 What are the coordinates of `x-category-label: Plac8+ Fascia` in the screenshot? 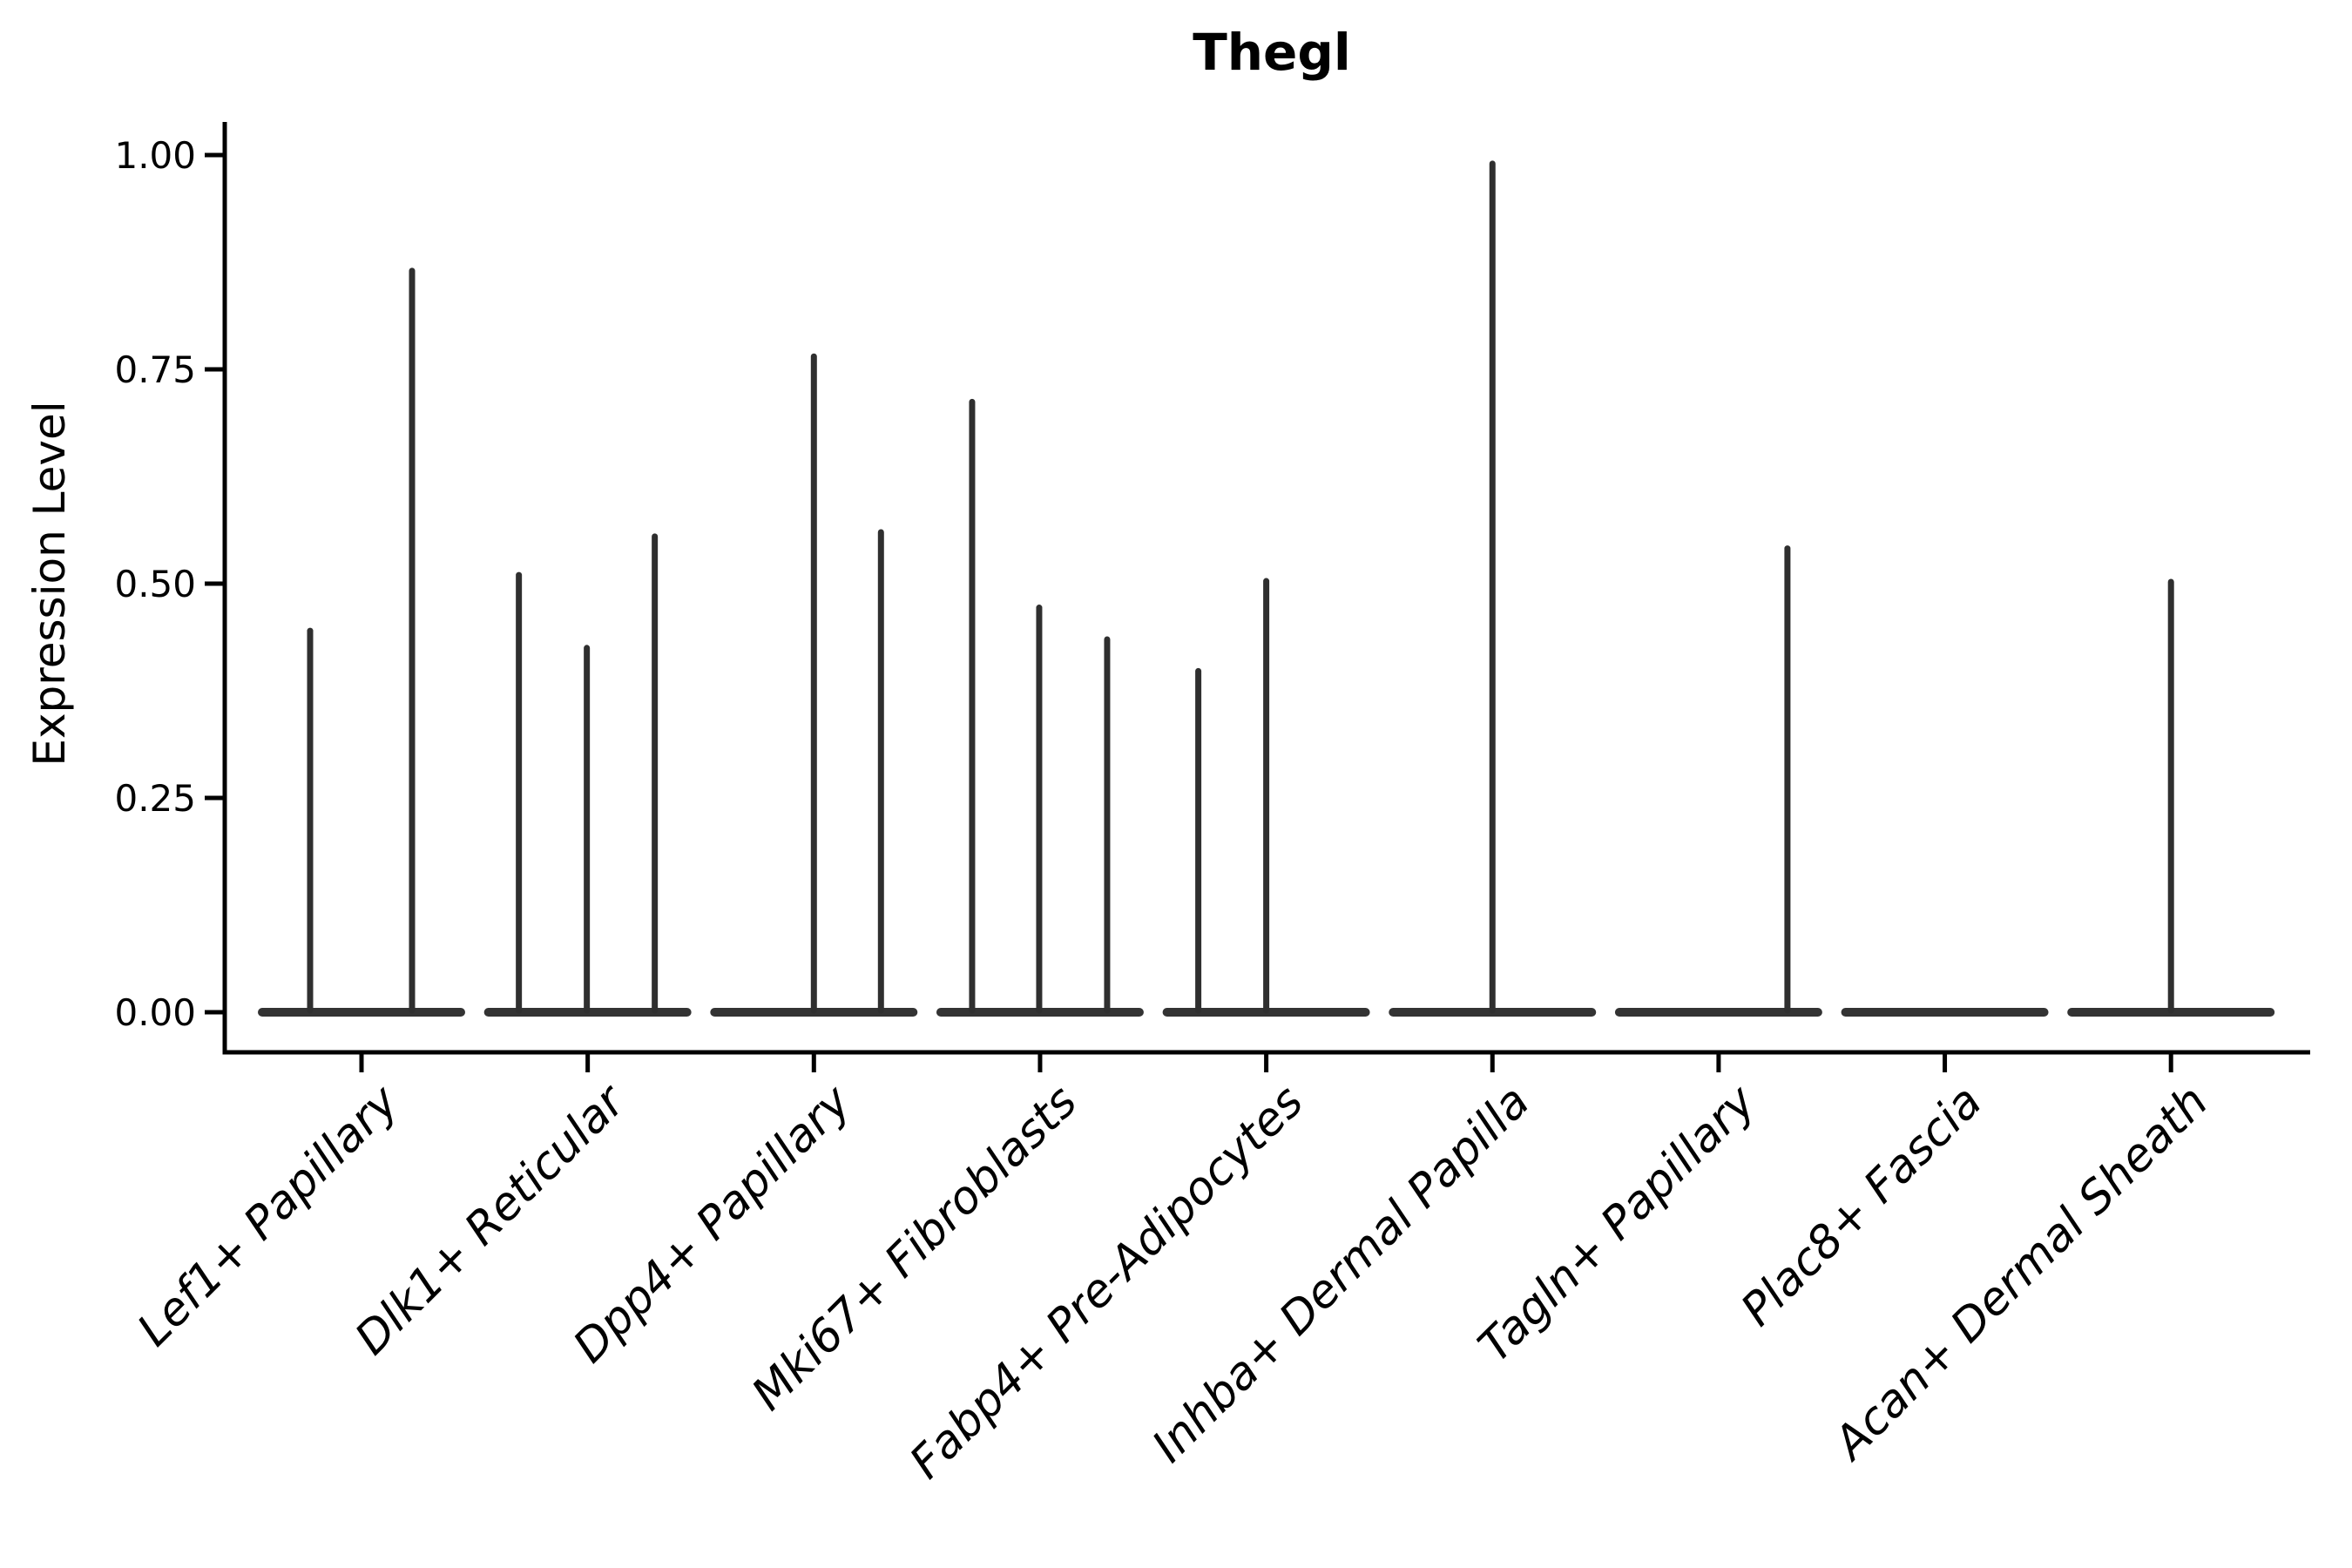 It's located at (1861, 1206).